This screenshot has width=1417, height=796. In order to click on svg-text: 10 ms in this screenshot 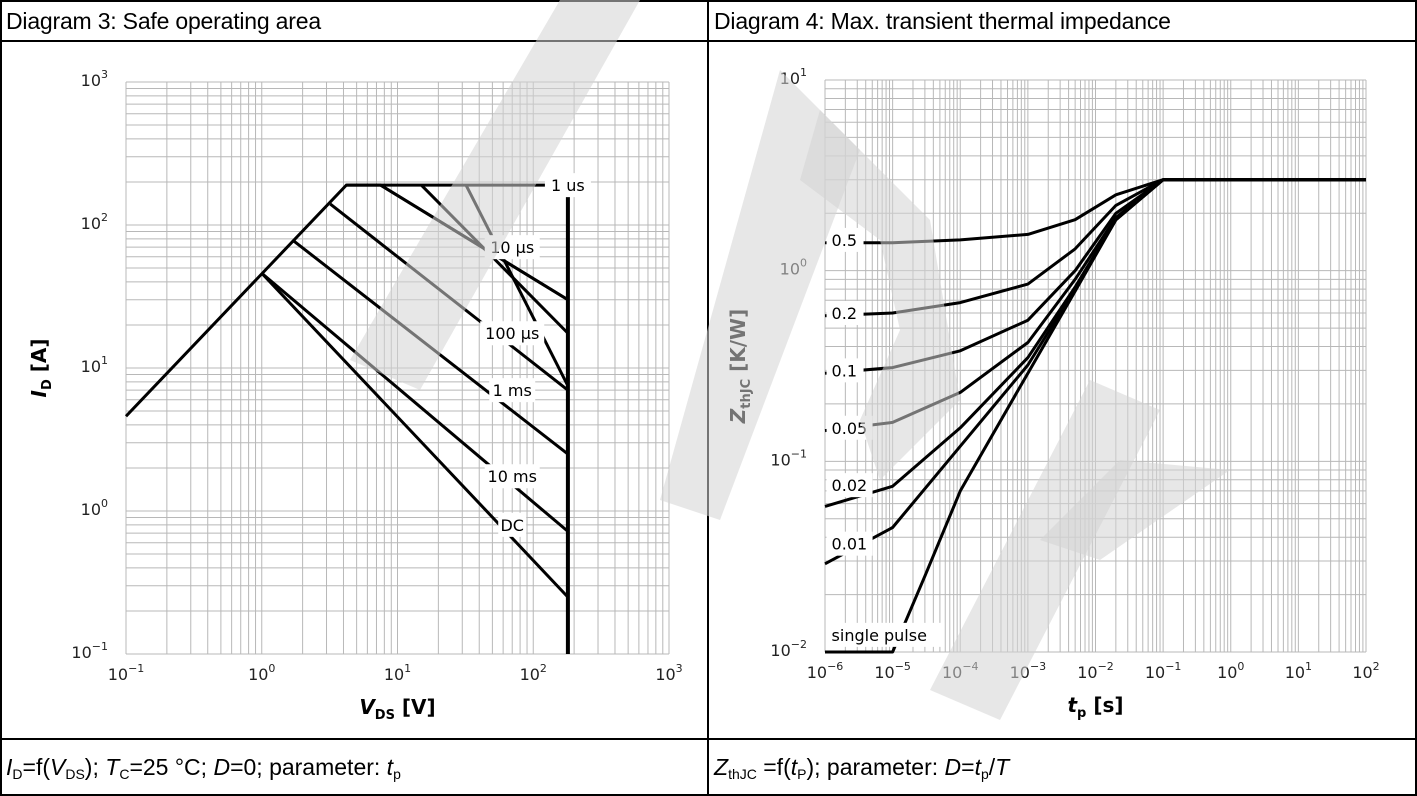, I will do `click(512, 476)`.